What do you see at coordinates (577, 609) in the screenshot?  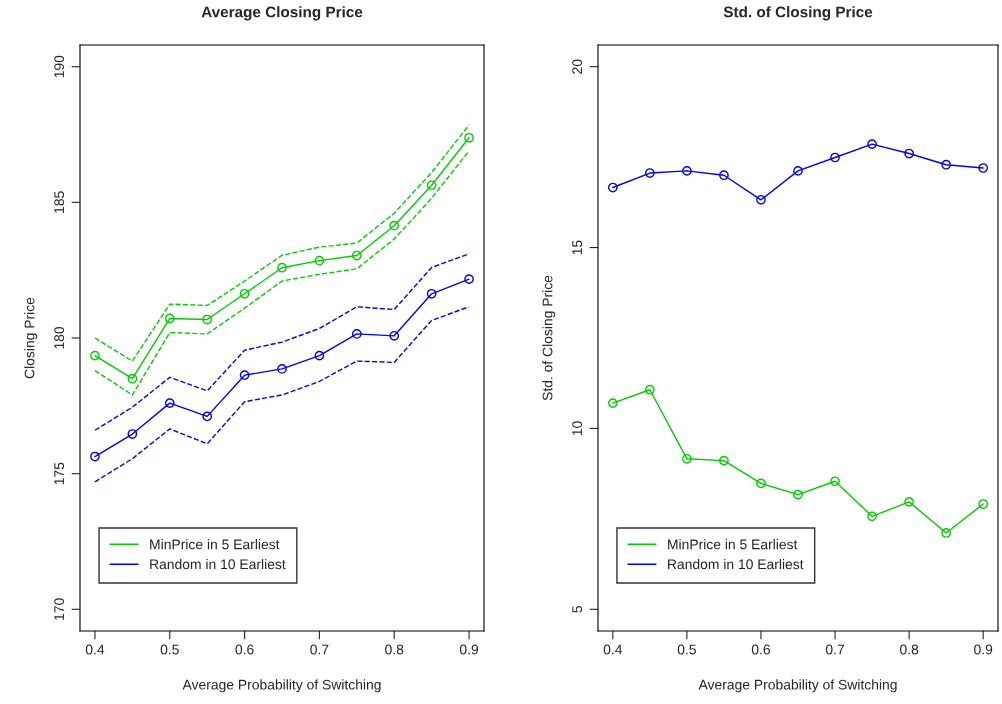 I see `y-tick-label: 5` at bounding box center [577, 609].